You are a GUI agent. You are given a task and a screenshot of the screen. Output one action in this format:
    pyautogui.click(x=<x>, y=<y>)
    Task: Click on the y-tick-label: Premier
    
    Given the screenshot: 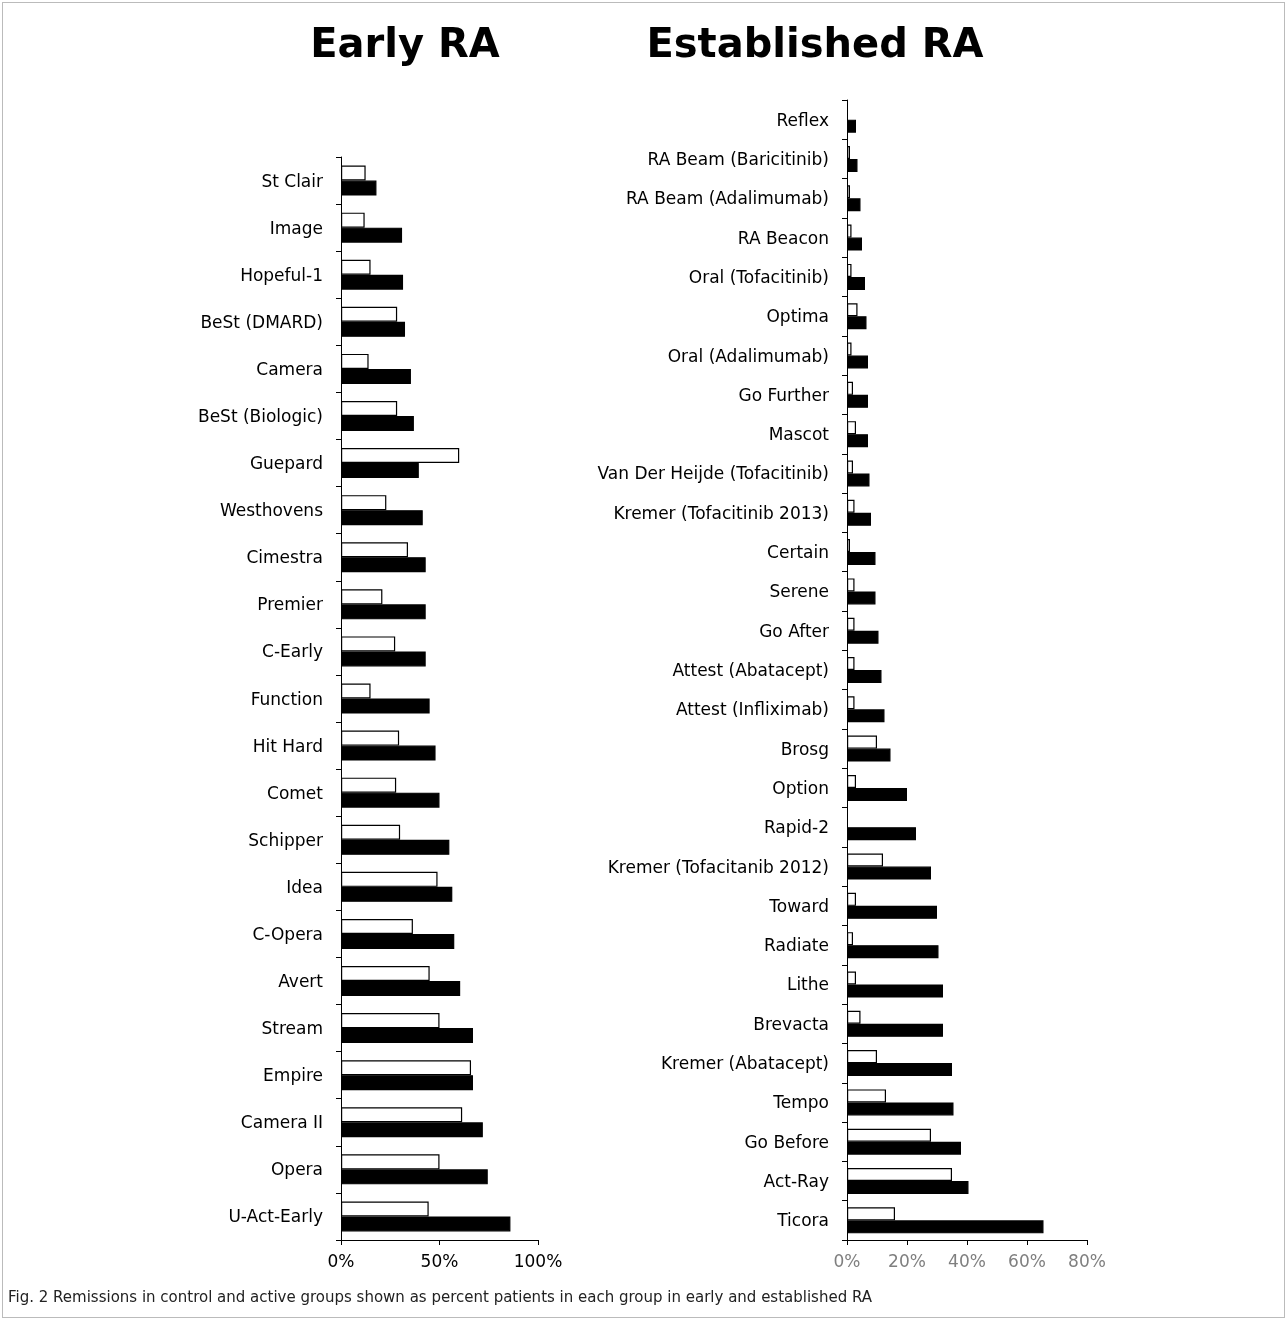 What is the action you would take?
    pyautogui.click(x=290, y=604)
    